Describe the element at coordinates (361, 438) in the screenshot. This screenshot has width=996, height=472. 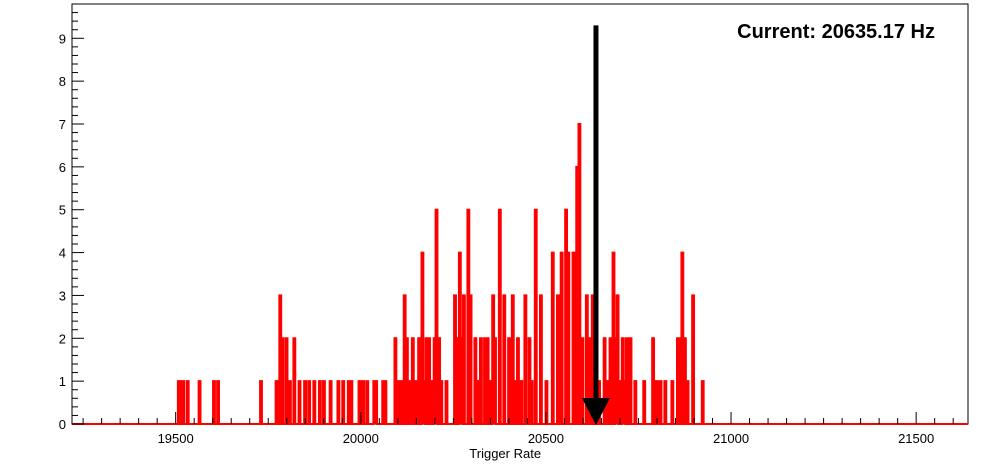
I see `x-tick-label: 20000` at that location.